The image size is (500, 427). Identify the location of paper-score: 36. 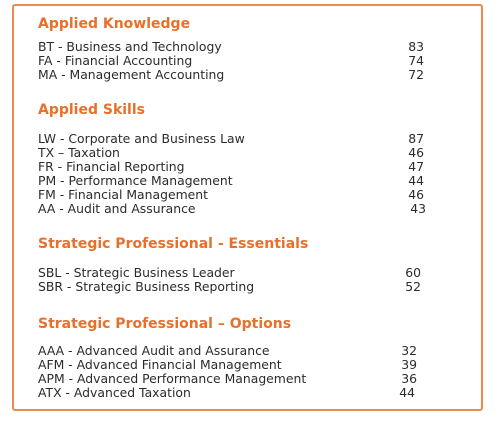
(409, 378).